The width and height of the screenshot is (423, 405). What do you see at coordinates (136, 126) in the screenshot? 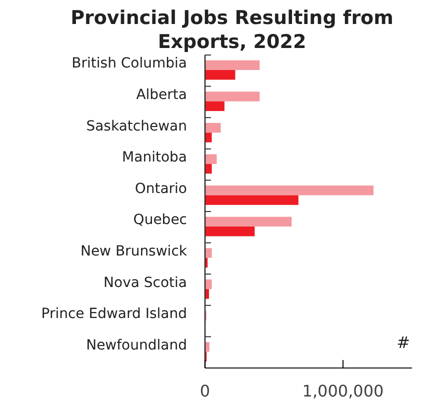
I see `y-tick-label: Saskatchewan` at bounding box center [136, 126].